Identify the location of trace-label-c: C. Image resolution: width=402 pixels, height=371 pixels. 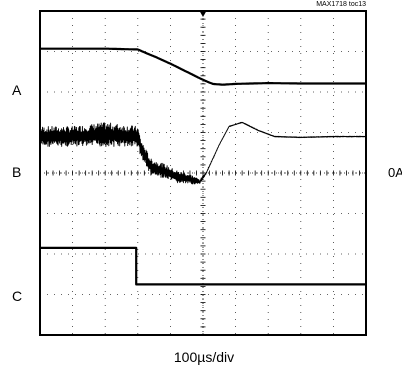
(17, 296).